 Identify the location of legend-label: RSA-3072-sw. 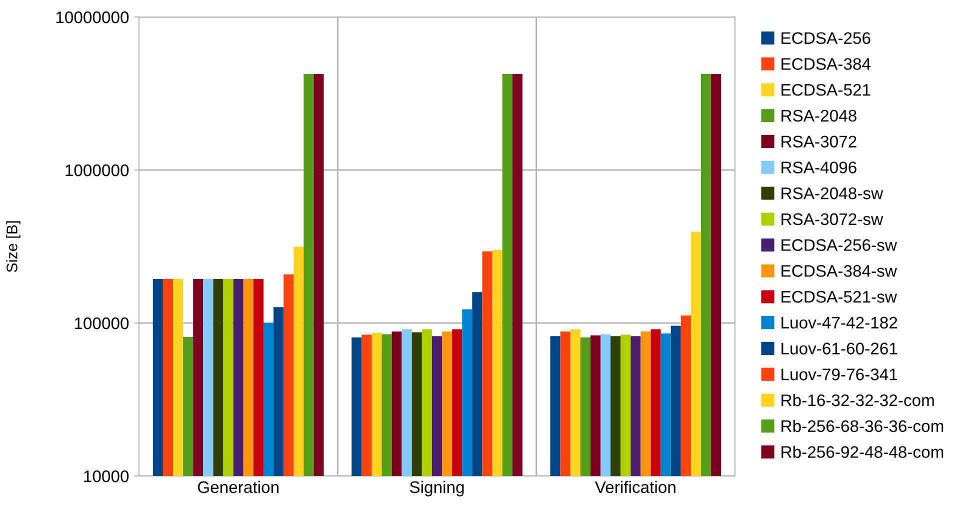
(833, 219).